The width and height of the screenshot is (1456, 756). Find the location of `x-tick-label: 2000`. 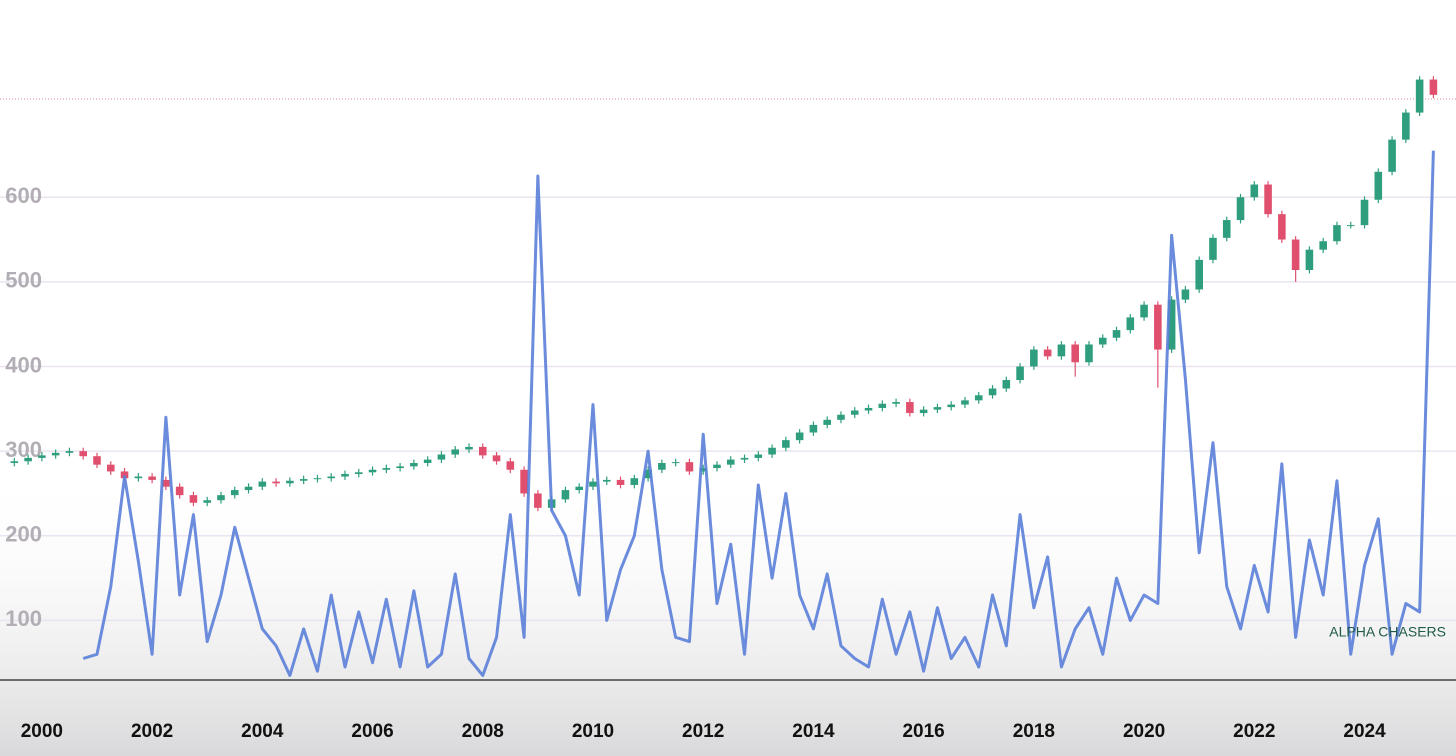

x-tick-label: 2000 is located at coordinates (42, 731).